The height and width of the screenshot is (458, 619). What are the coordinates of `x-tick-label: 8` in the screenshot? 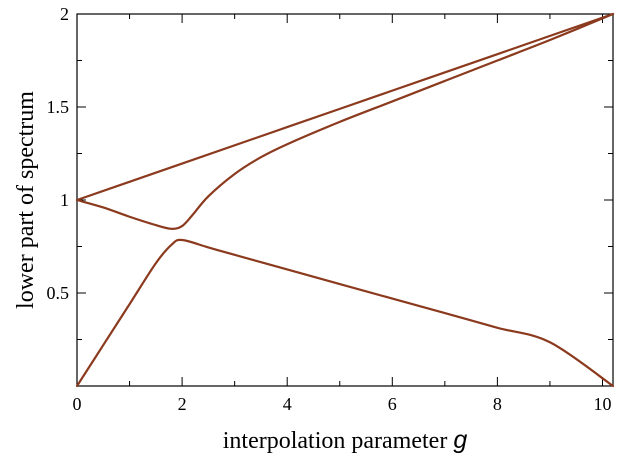 It's located at (497, 404).